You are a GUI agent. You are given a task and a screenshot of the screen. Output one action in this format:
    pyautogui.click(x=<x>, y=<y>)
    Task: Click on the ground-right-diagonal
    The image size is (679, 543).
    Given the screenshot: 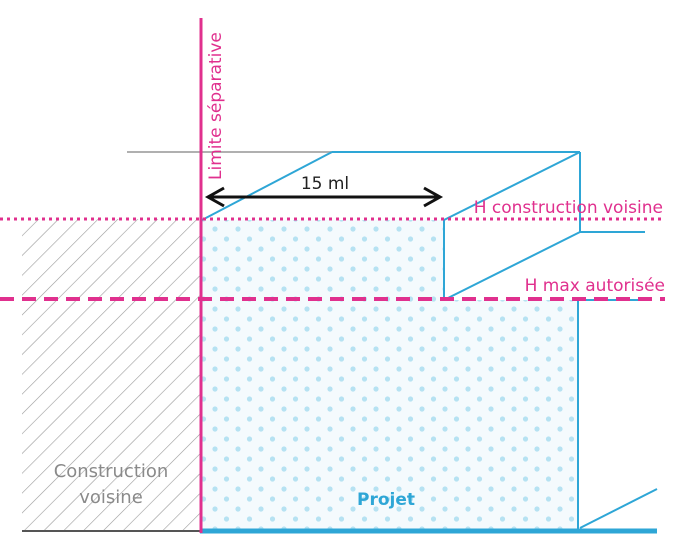 What is the action you would take?
    pyautogui.click(x=618, y=508)
    